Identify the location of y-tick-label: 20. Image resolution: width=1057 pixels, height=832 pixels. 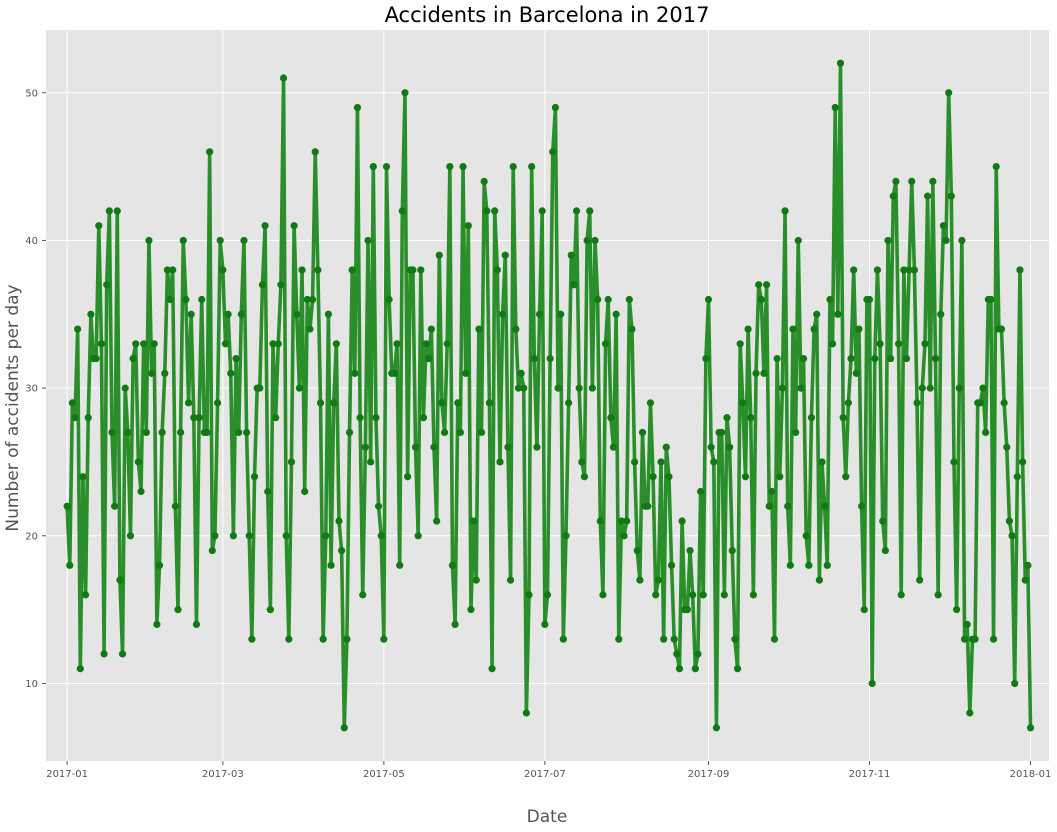
(31, 536).